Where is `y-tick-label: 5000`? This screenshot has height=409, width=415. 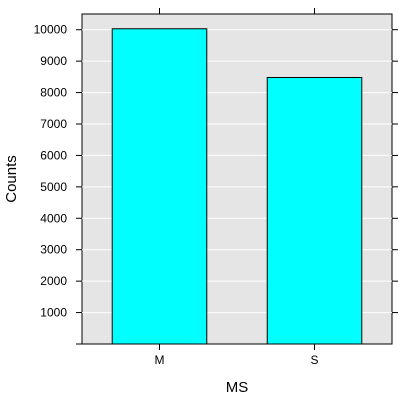 y-tick-label: 5000 is located at coordinates (53, 187).